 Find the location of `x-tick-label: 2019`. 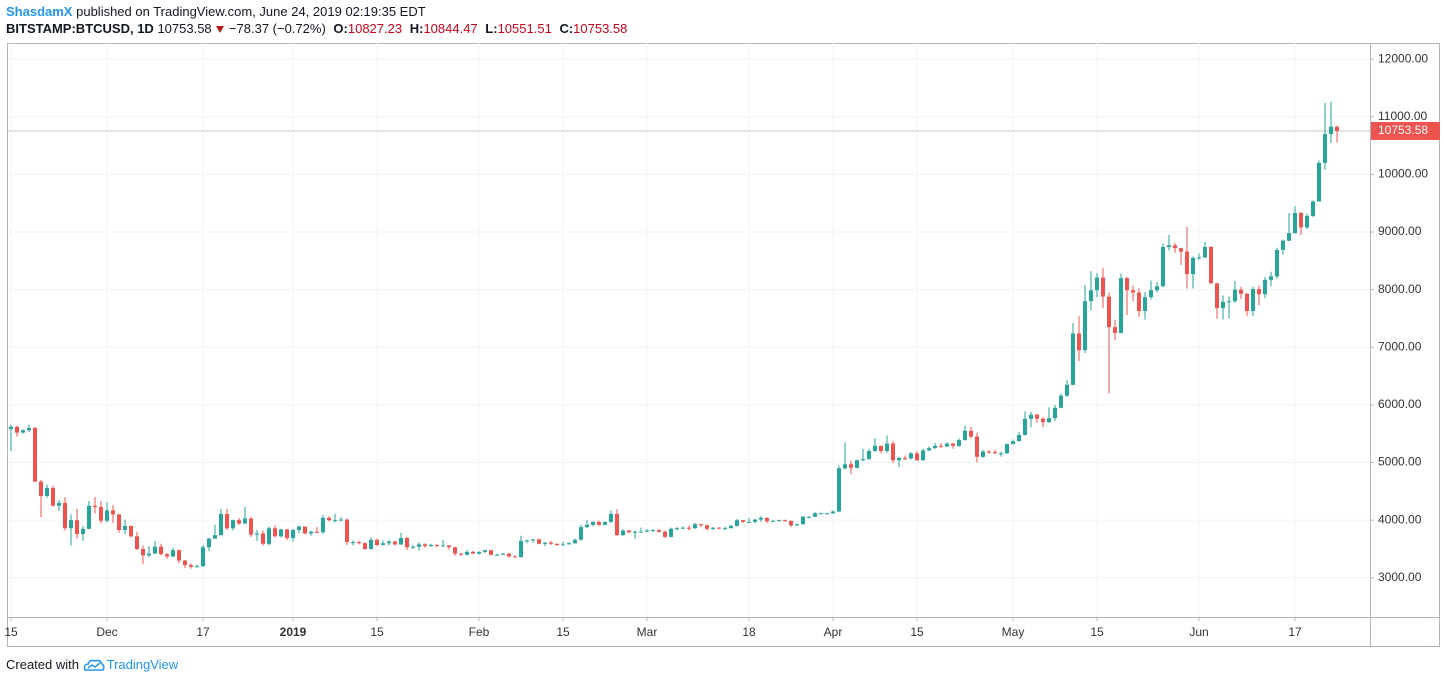

x-tick-label: 2019 is located at coordinates (293, 632).